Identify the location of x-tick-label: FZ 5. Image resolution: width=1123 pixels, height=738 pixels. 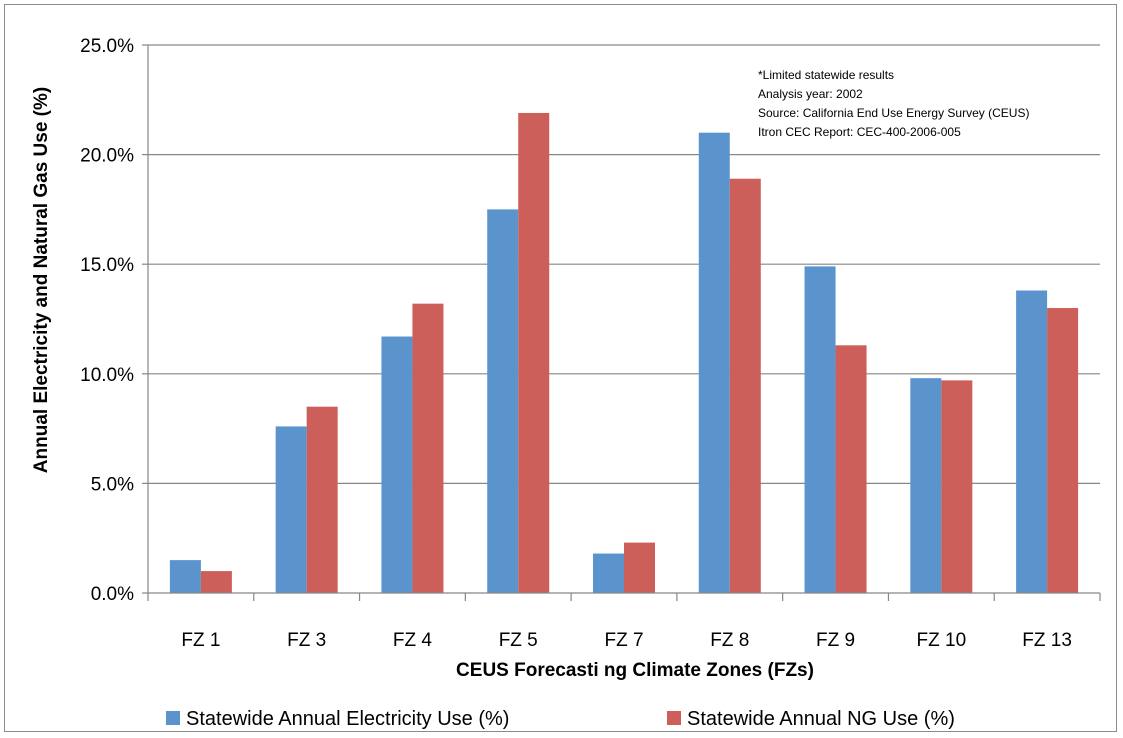
(518, 640).